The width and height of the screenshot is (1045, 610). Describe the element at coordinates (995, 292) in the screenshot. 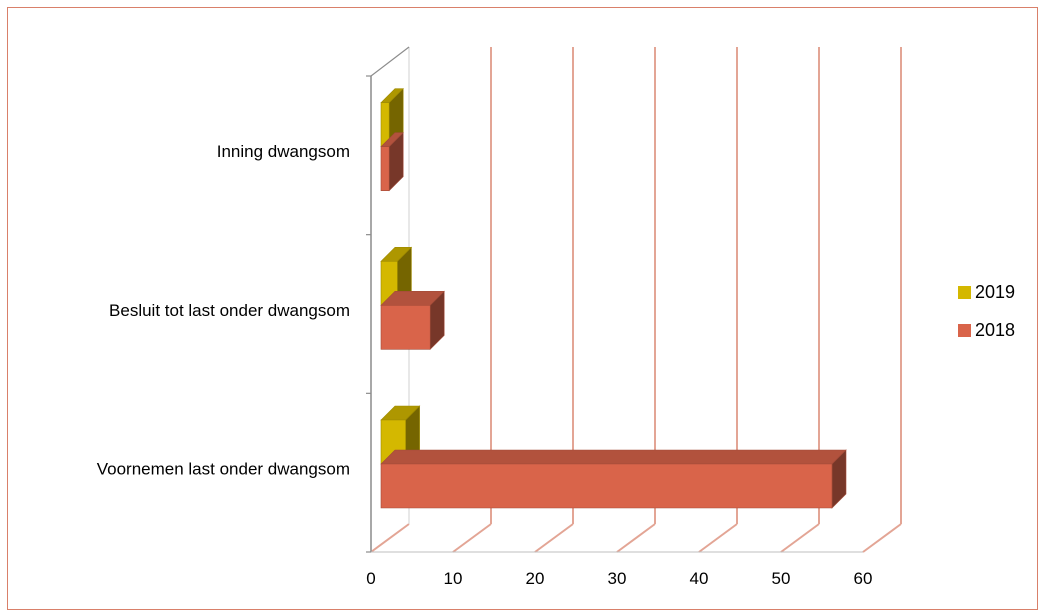

I see `legend-label: 2019` at that location.